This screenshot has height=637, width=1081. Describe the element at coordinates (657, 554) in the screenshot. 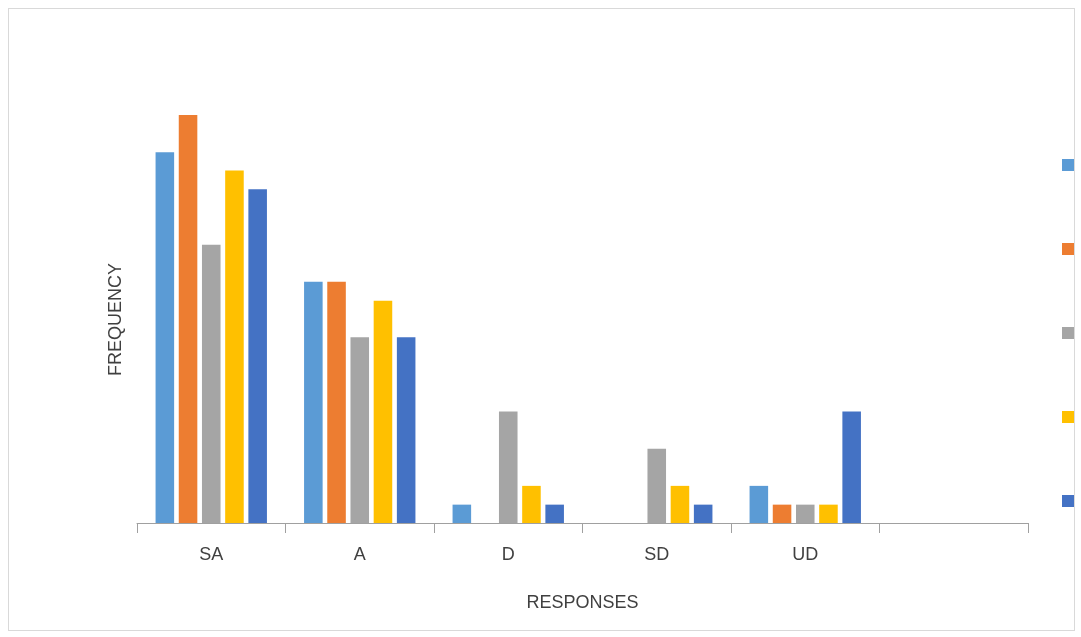

I see `x-tick-label: SD` at that location.